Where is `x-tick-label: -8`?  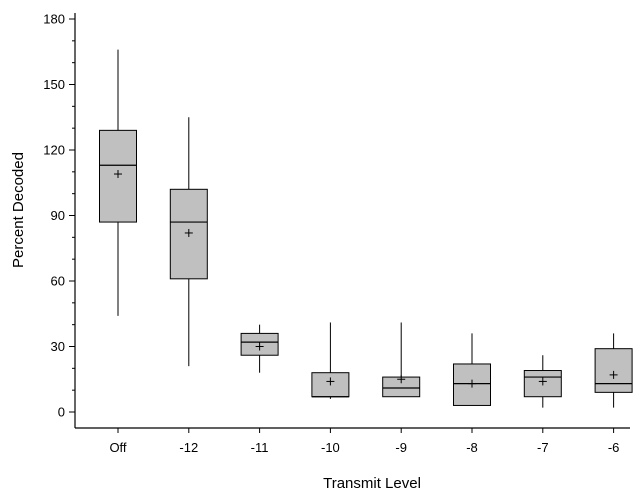
x-tick-label: -8 is located at coordinates (472, 447).